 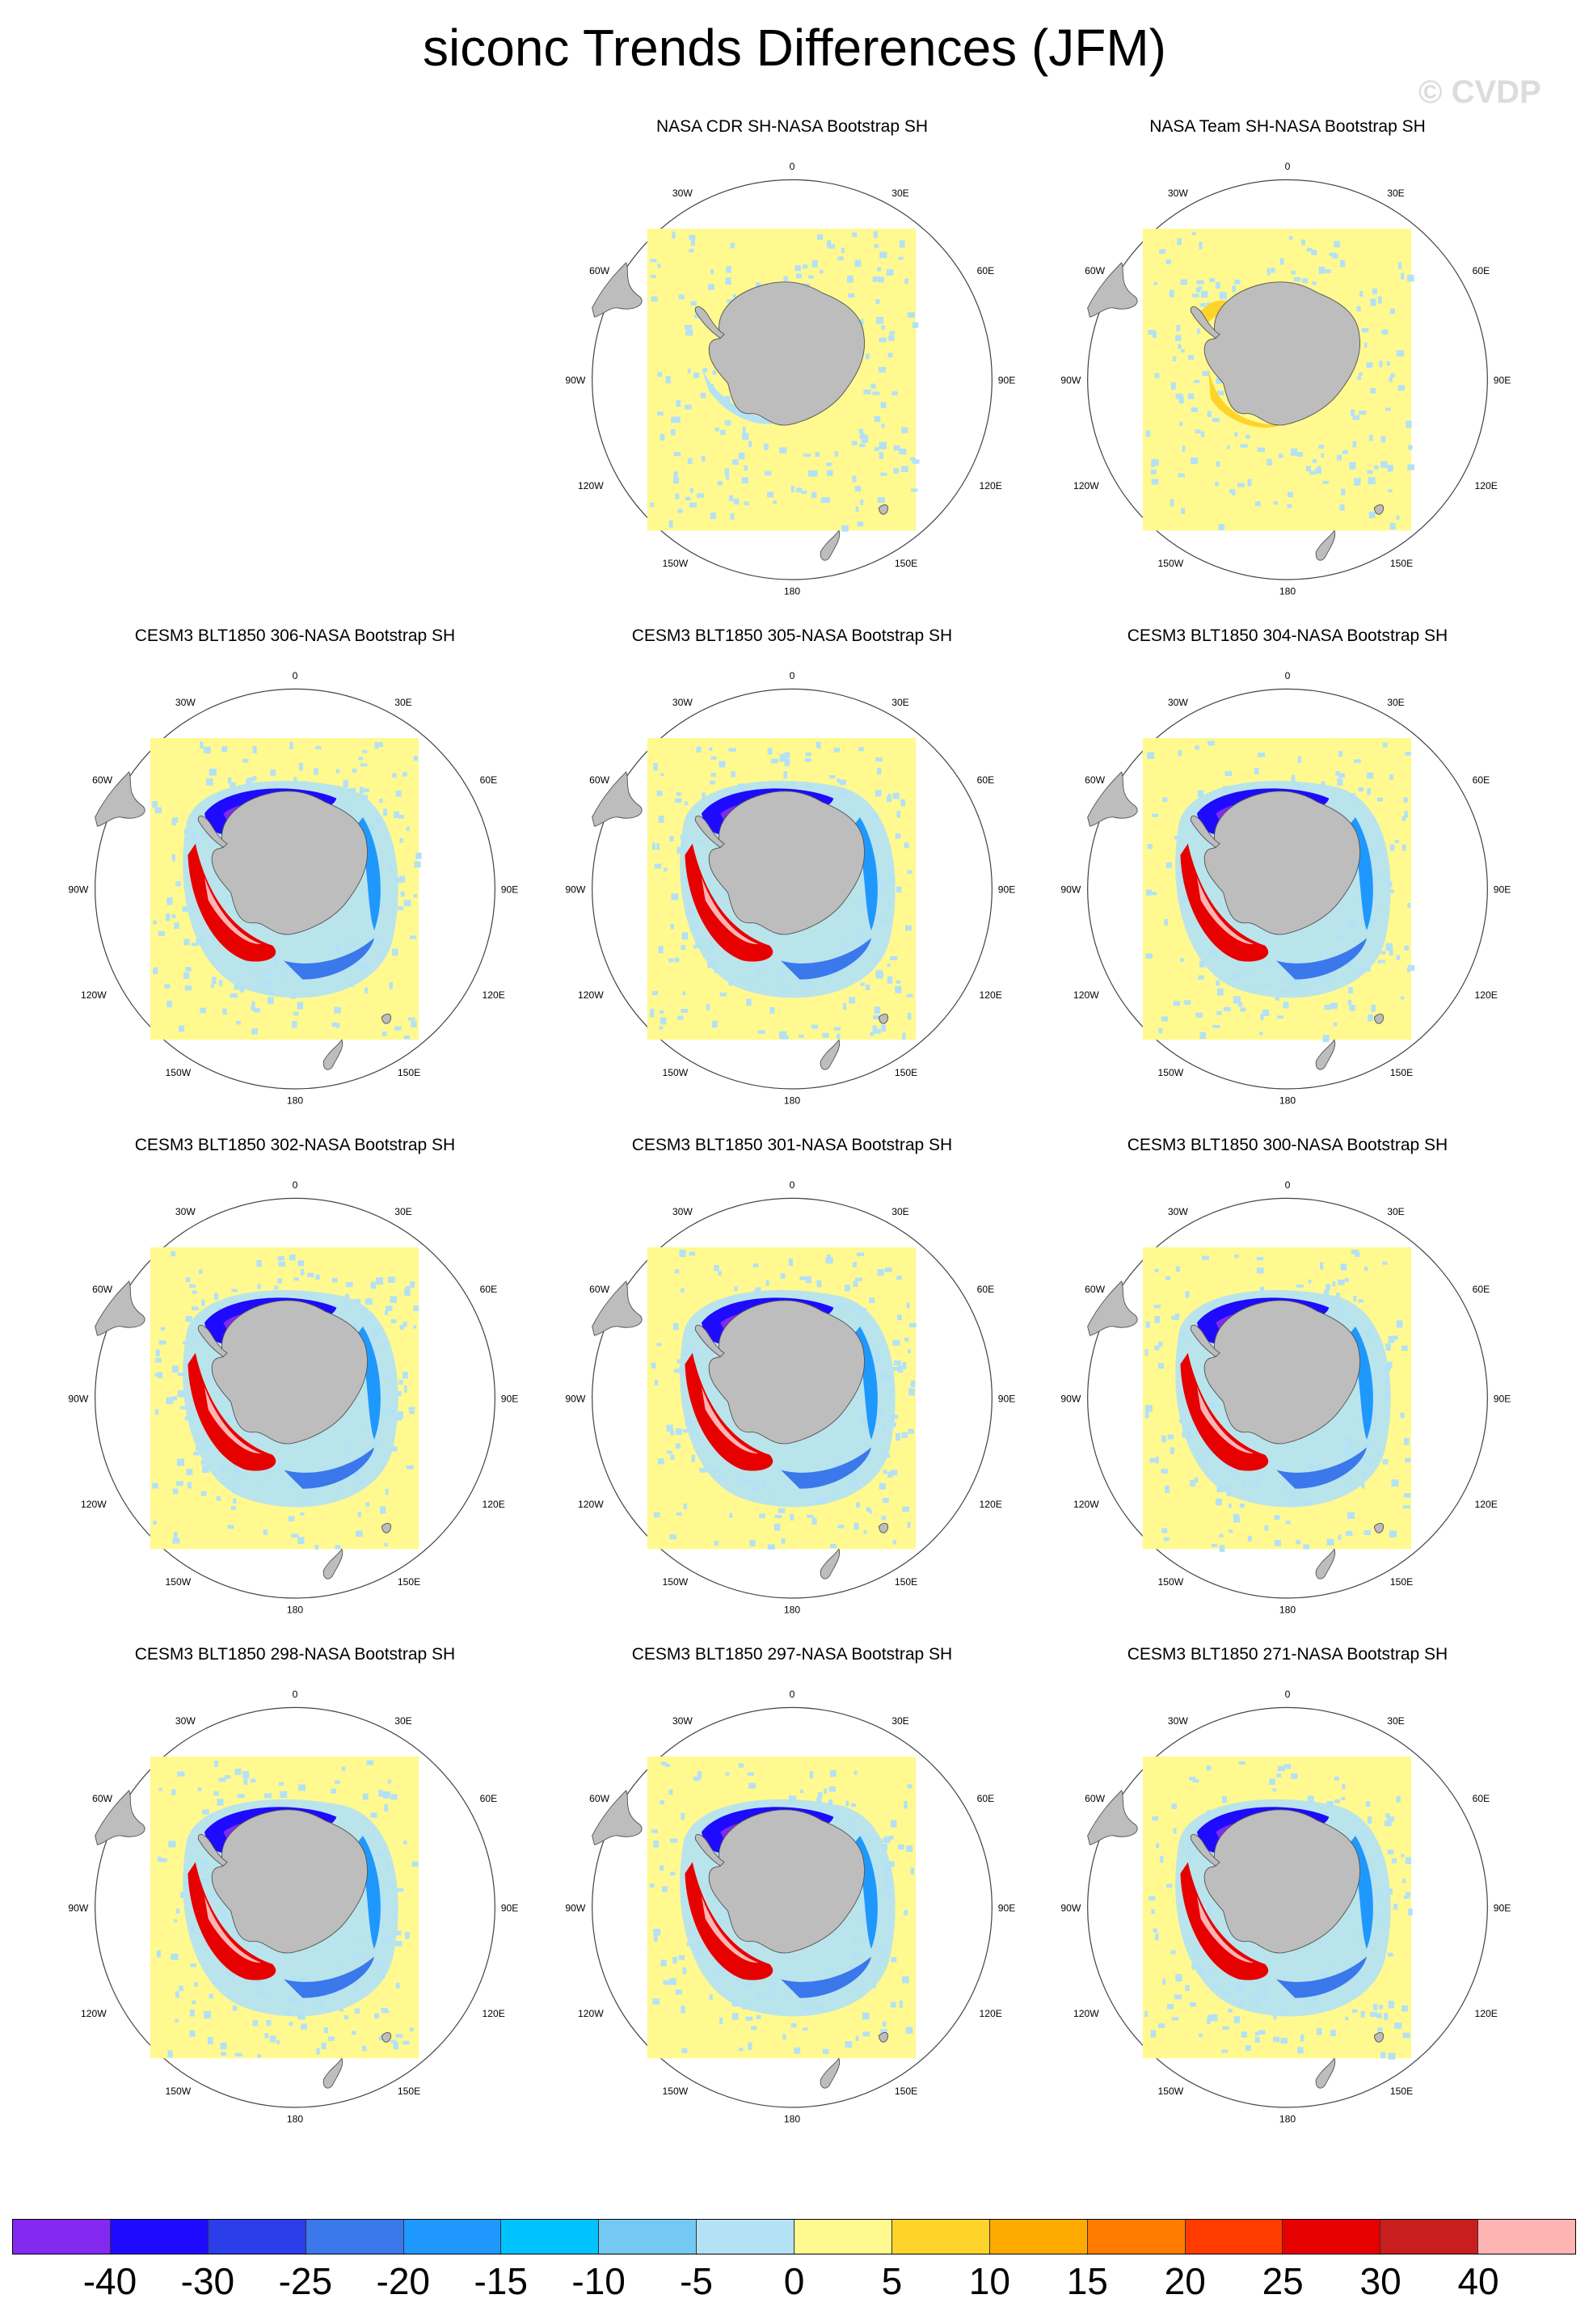 What do you see at coordinates (1185, 2281) in the screenshot?
I see `colorbar-tick-label: 20` at bounding box center [1185, 2281].